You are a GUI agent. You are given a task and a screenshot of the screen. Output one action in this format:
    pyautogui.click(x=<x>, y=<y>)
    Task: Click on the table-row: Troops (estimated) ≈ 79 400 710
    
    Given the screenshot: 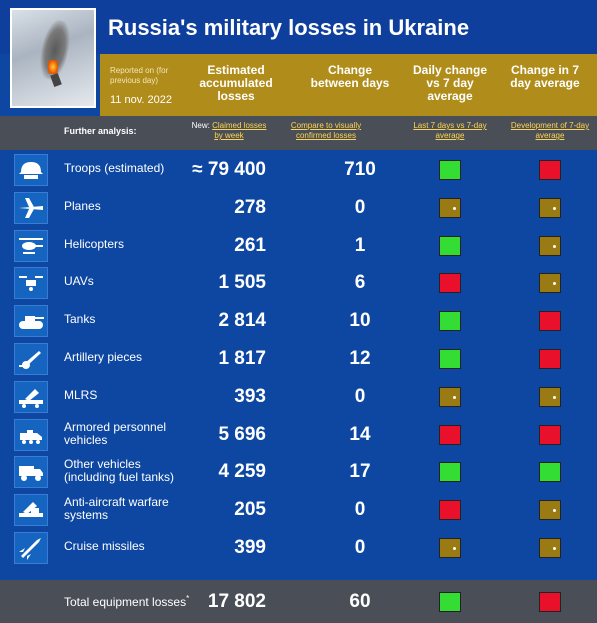 What is the action you would take?
    pyautogui.click(x=298, y=169)
    